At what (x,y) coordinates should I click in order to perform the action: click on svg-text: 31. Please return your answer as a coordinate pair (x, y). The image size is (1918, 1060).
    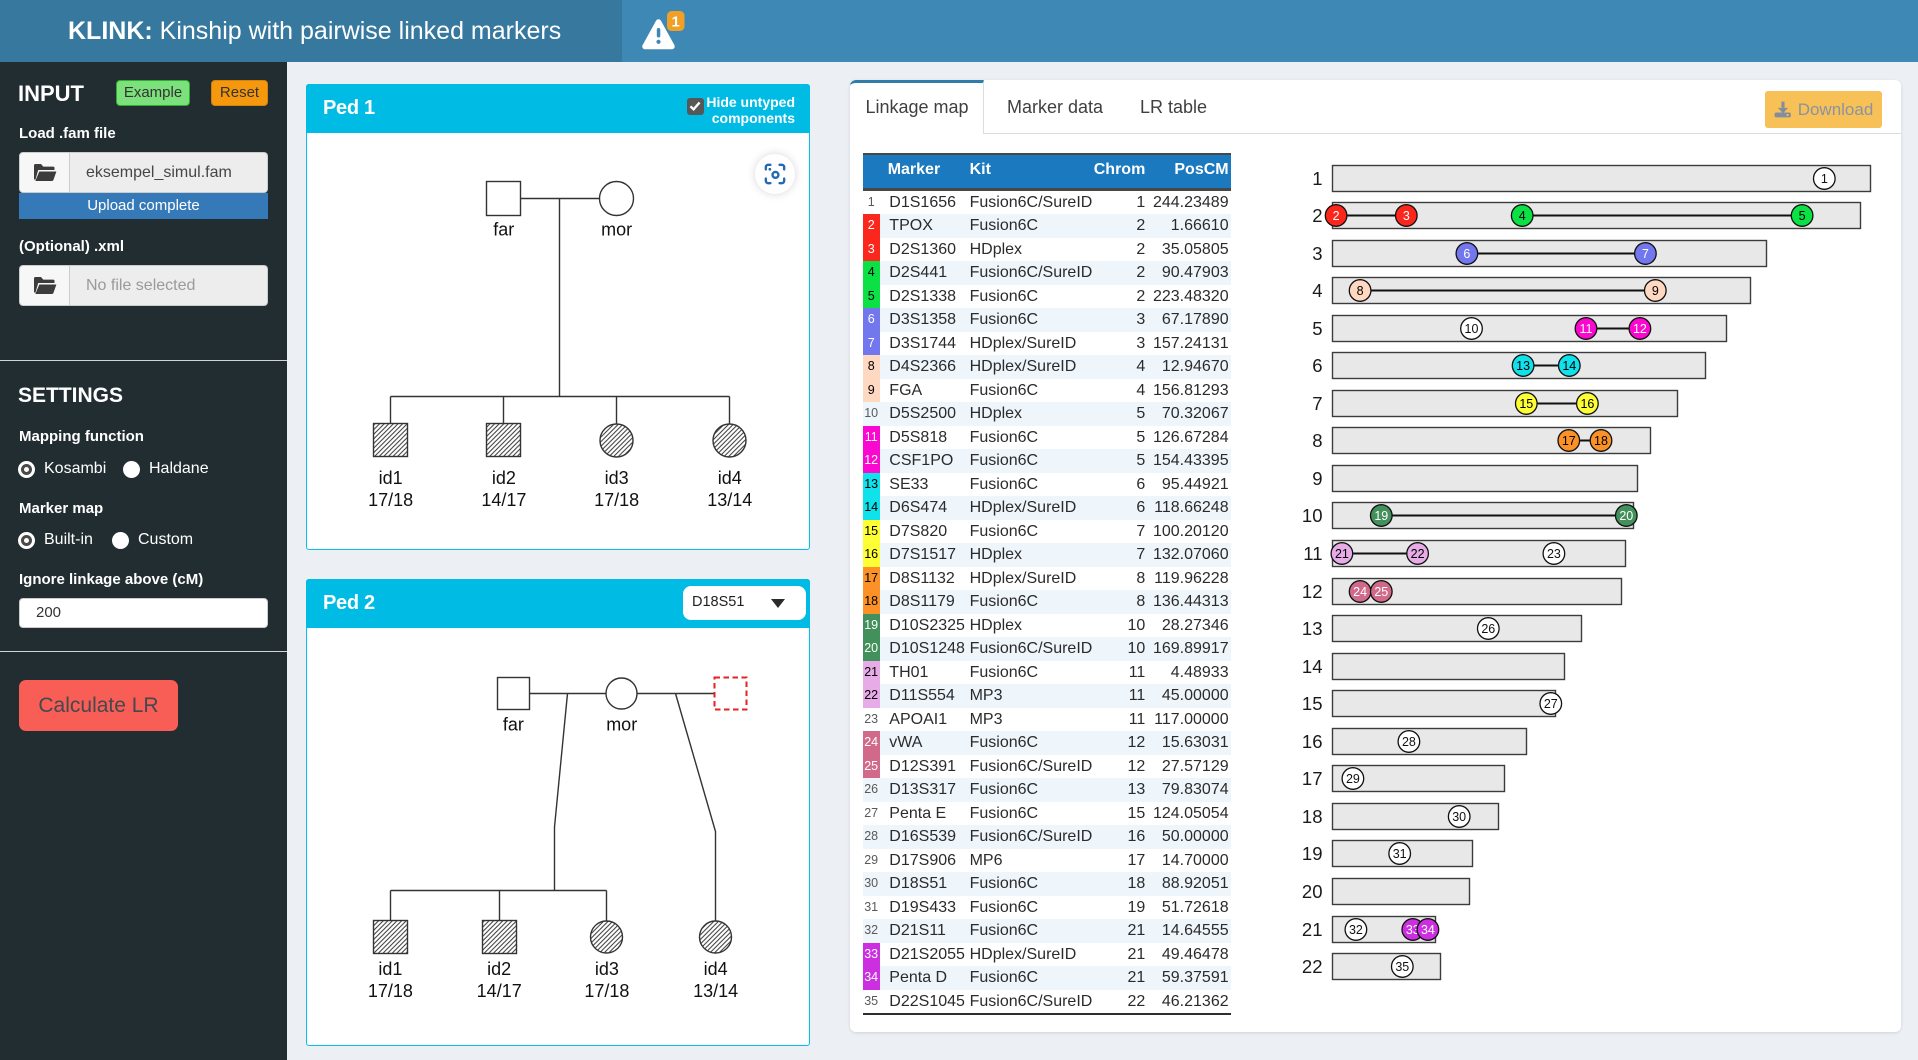
    Looking at the image, I should click on (1400, 854).